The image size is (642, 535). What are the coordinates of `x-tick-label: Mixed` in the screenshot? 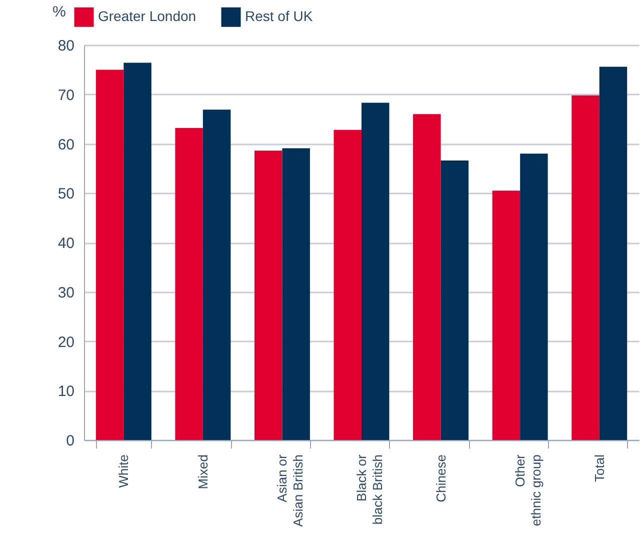 It's located at (202, 472).